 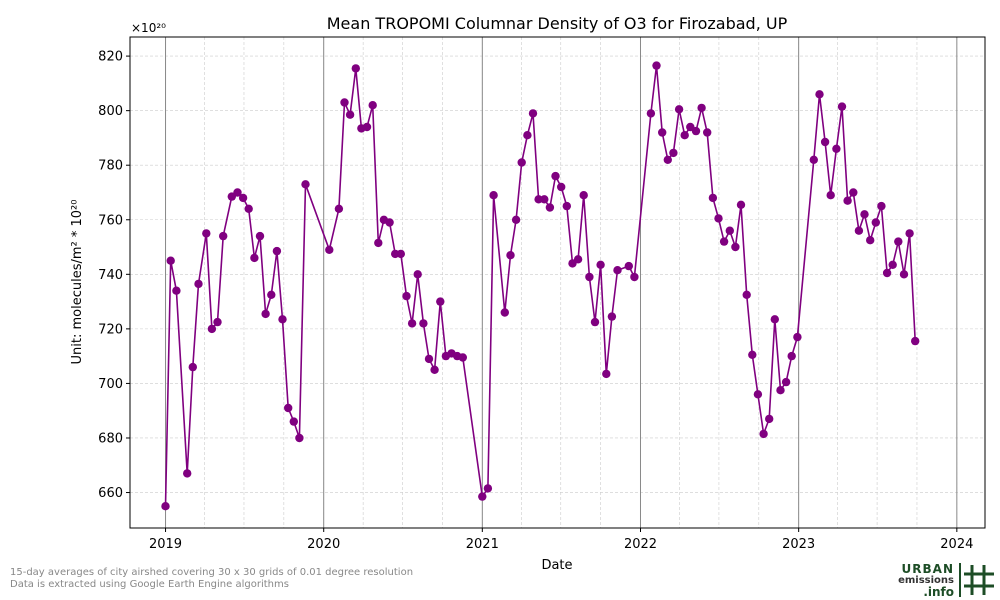 What do you see at coordinates (482, 544) in the screenshot?
I see `x-tick-label: 2021` at bounding box center [482, 544].